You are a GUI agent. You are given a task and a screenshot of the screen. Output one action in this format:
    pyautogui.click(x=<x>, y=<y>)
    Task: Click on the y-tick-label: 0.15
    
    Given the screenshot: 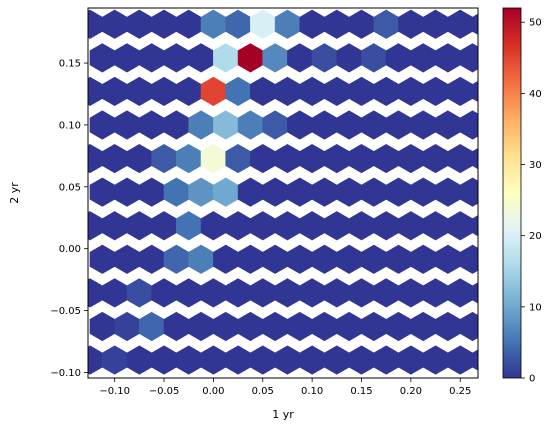 What is the action you would take?
    pyautogui.click(x=70, y=64)
    